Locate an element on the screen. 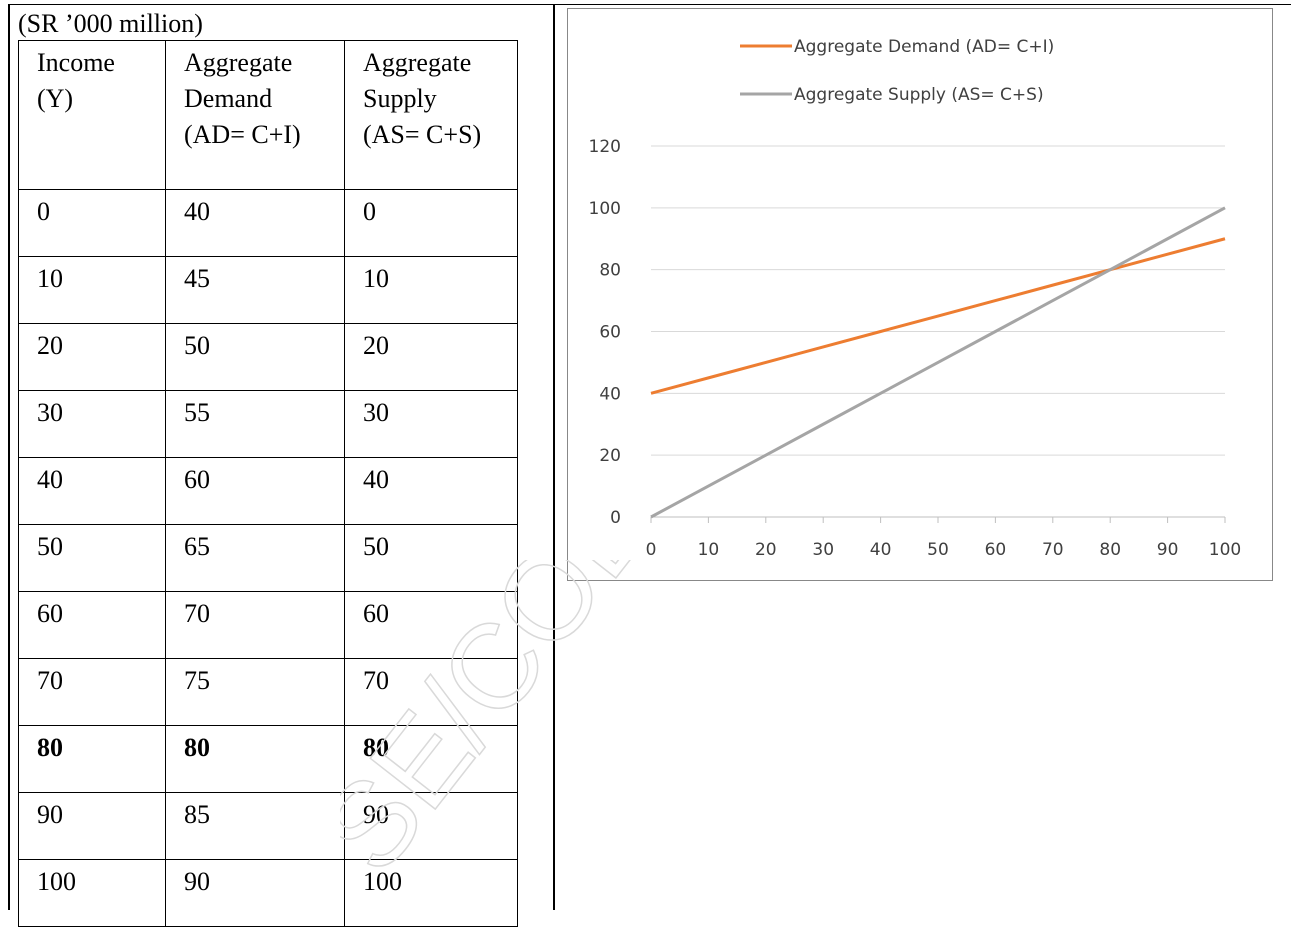 This screenshot has width=1291, height=927. table-row: 30 55 30 is located at coordinates (268, 424).